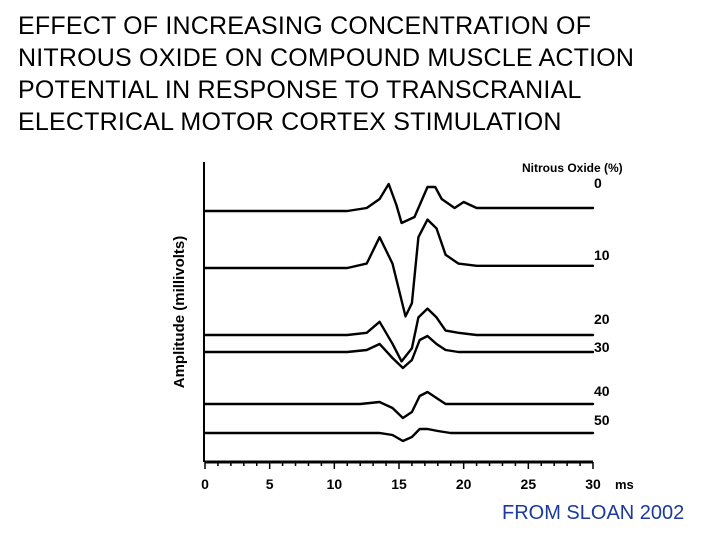 The width and height of the screenshot is (720, 540). What do you see at coordinates (624, 484) in the screenshot?
I see `x-axis-unit-label: ms` at bounding box center [624, 484].